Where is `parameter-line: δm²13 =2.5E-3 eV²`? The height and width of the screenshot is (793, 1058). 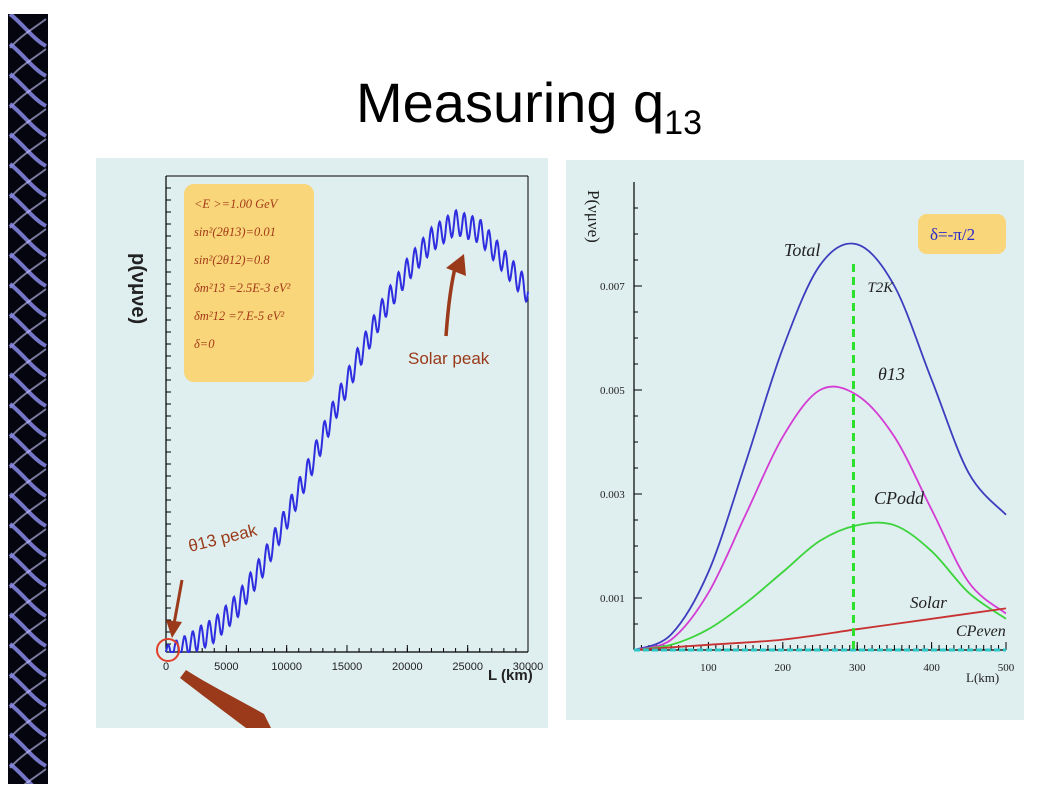 parameter-line: δm²13 =2.5E-3 eV² is located at coordinates (242, 288).